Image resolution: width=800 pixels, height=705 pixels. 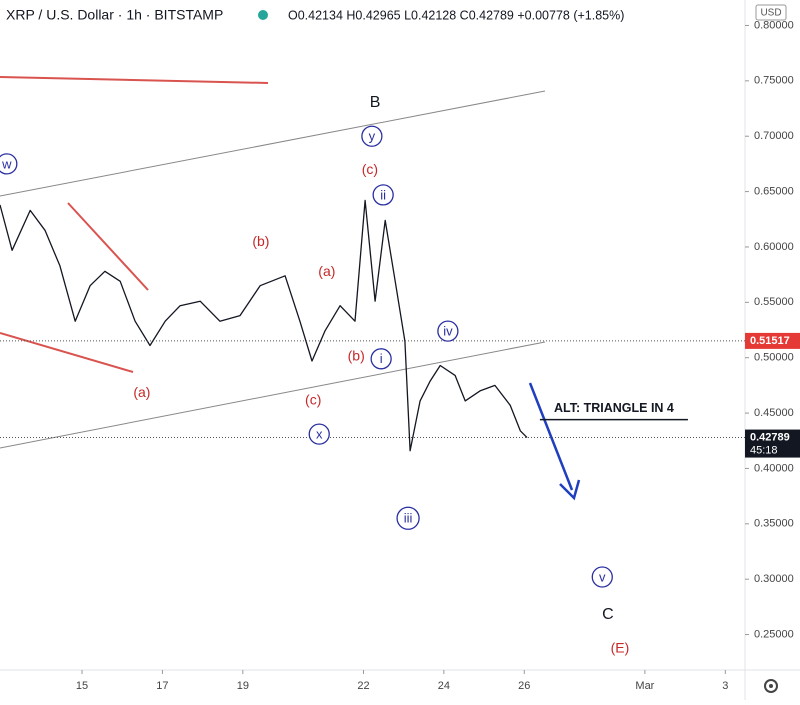 What do you see at coordinates (774, 81) in the screenshot?
I see `y-tick-label: 0.75000` at bounding box center [774, 81].